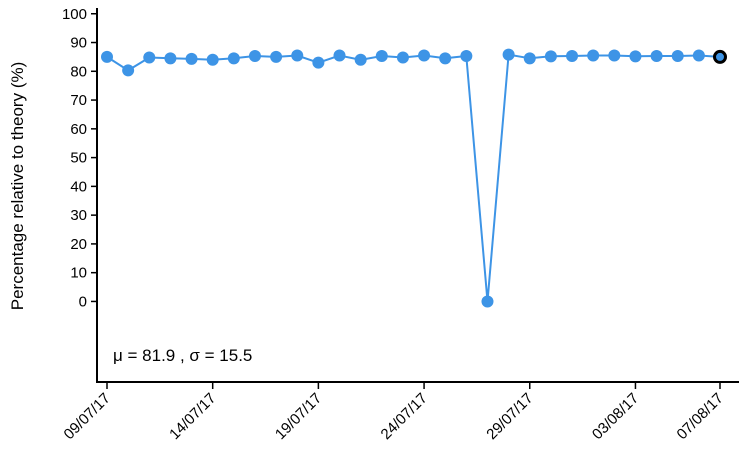  Describe the element at coordinates (182, 355) in the screenshot. I see `stats-annotation: μ = 81.9 , σ = 15.5` at that location.